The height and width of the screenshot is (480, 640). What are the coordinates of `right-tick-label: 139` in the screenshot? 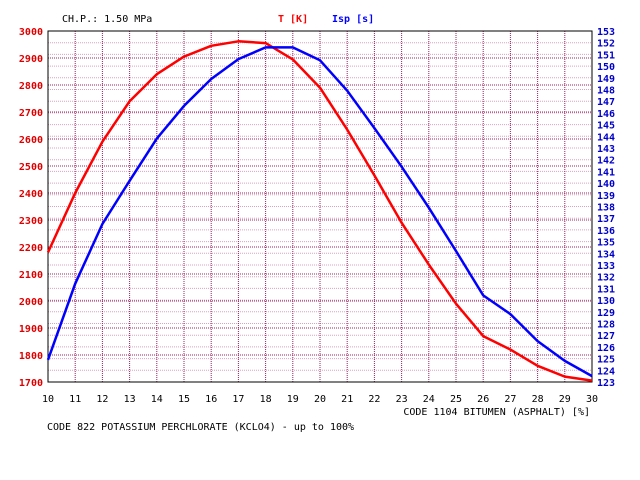 It's located at (606, 196).